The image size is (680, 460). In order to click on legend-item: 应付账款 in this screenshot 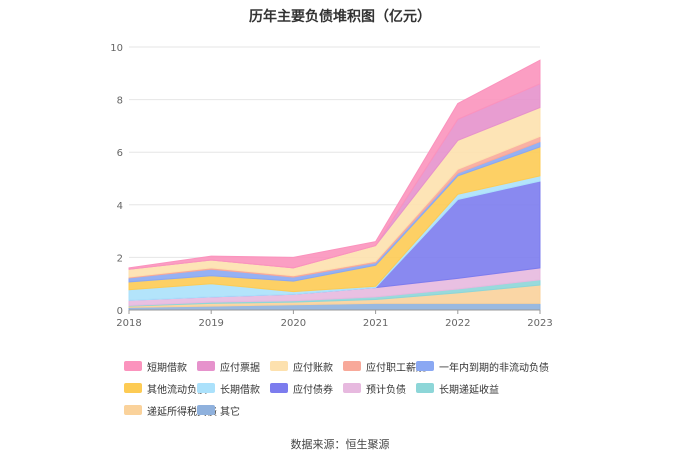, I will do `click(306, 366)`.